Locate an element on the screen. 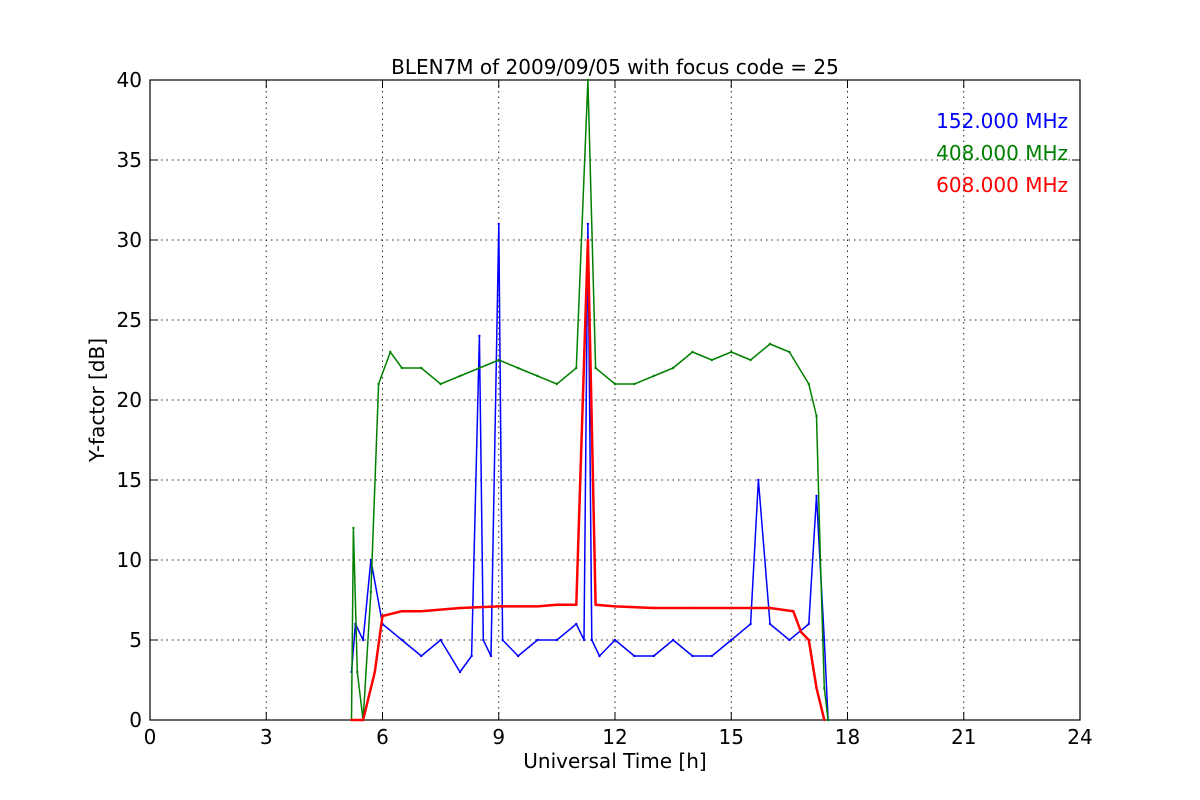 The height and width of the screenshot is (800, 1200). x-tick-label: 18 is located at coordinates (847, 737).